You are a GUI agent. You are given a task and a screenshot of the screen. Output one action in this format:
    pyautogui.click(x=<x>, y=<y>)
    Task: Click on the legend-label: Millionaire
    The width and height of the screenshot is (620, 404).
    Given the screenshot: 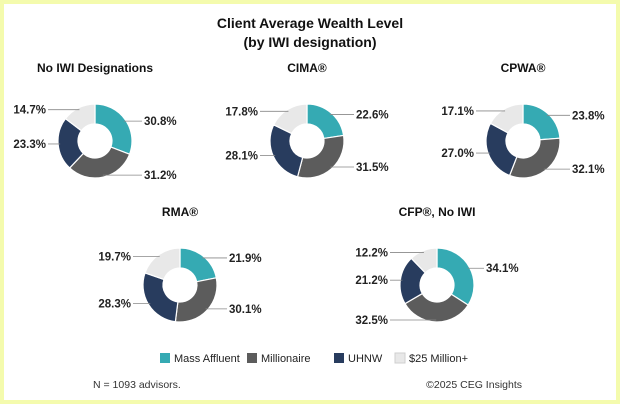 What is the action you would take?
    pyautogui.click(x=286, y=359)
    